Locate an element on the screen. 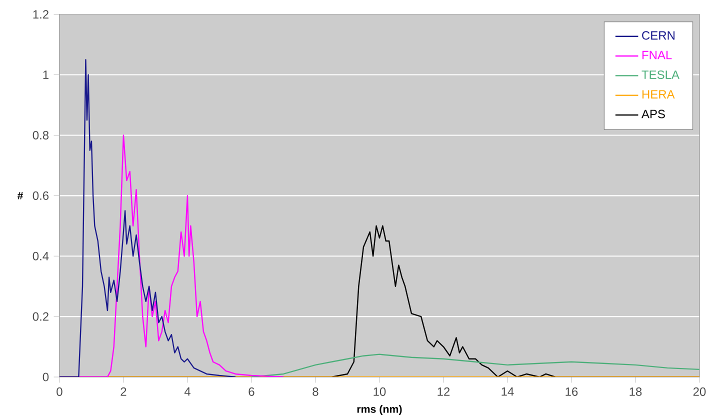  x-tick-label: 18 is located at coordinates (636, 391).